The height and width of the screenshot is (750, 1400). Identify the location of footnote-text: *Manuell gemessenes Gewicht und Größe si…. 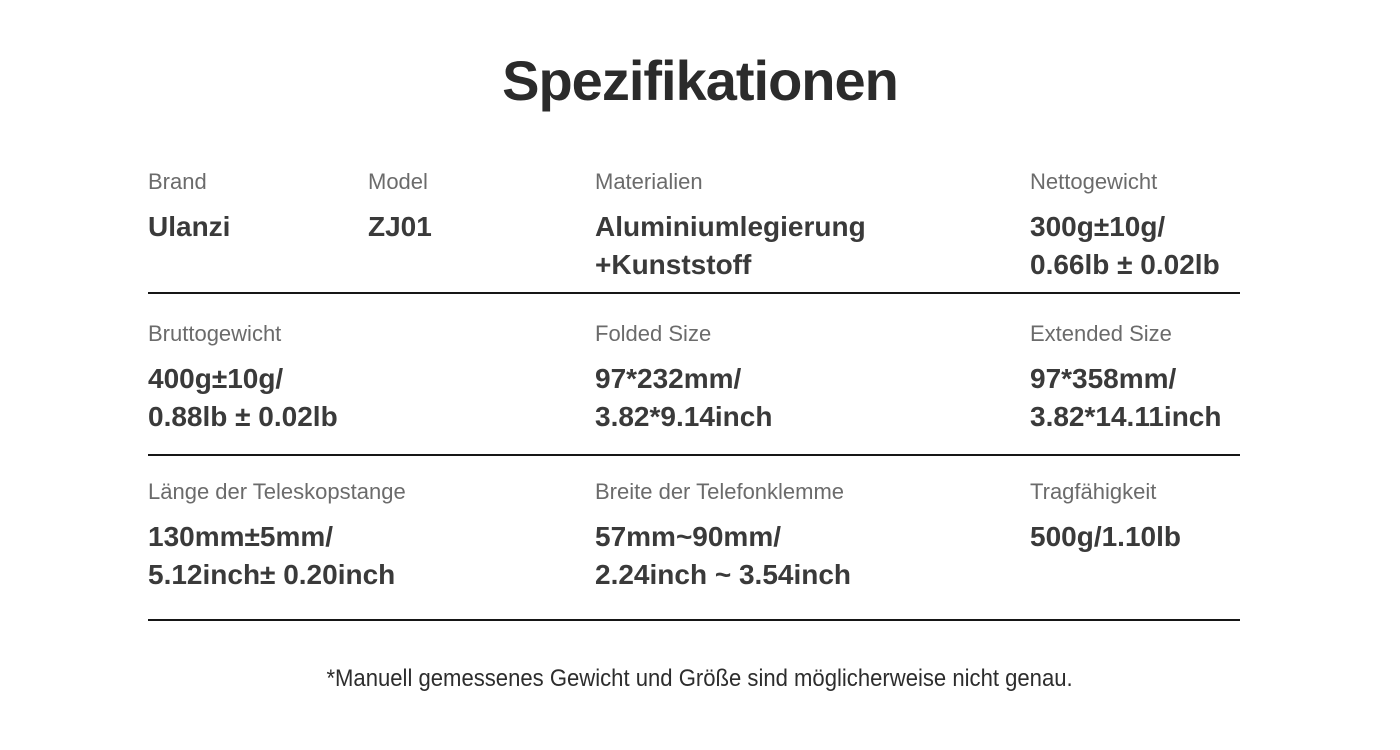
(700, 678).